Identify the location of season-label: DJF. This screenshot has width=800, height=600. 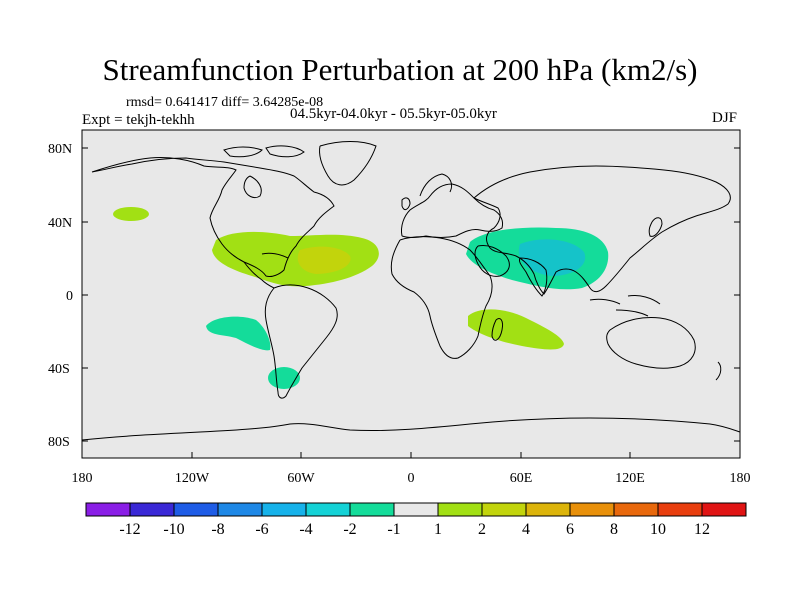
(725, 118).